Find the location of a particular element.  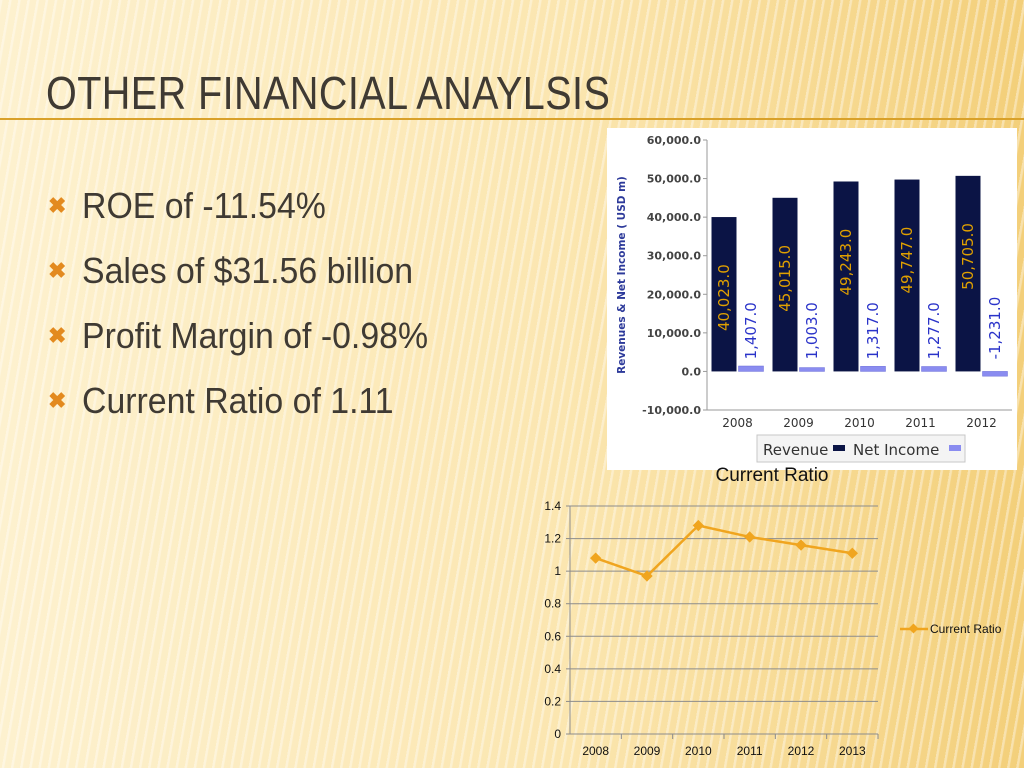

bullet-text-sales: Sales of $31.56 billion is located at coordinates (248, 270).